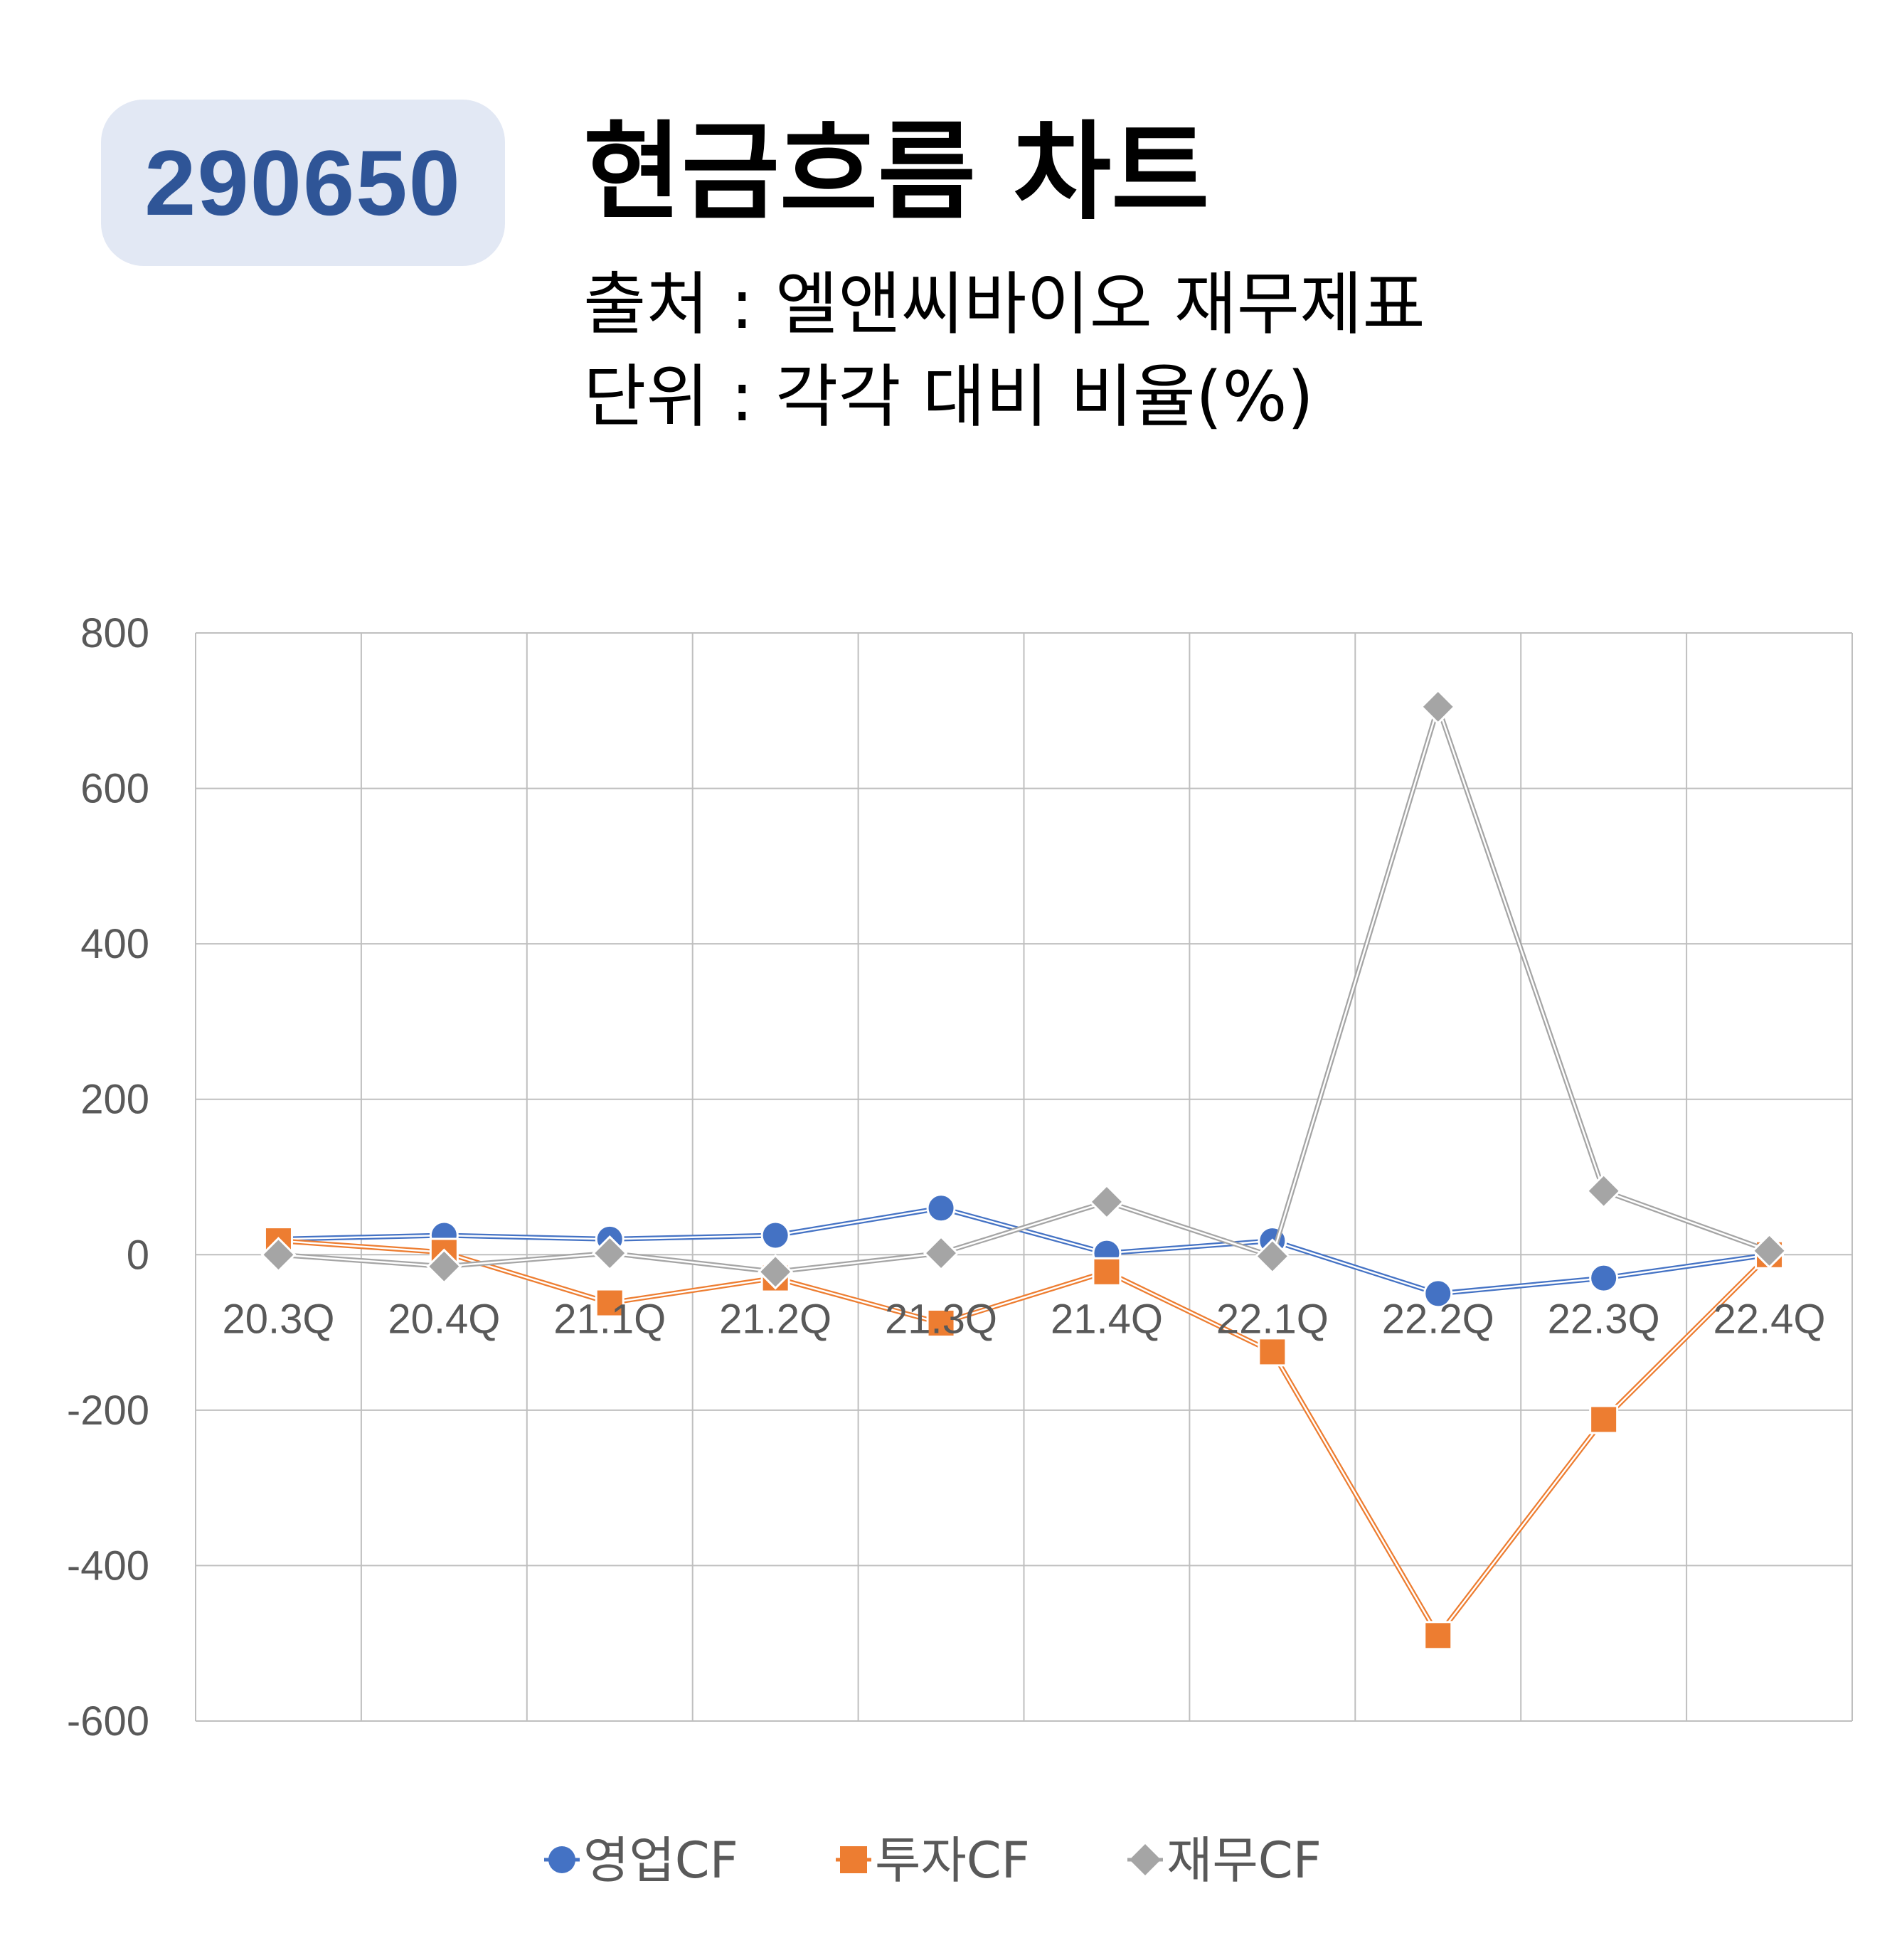  I want to click on y-tick-label: 800, so click(115, 633).